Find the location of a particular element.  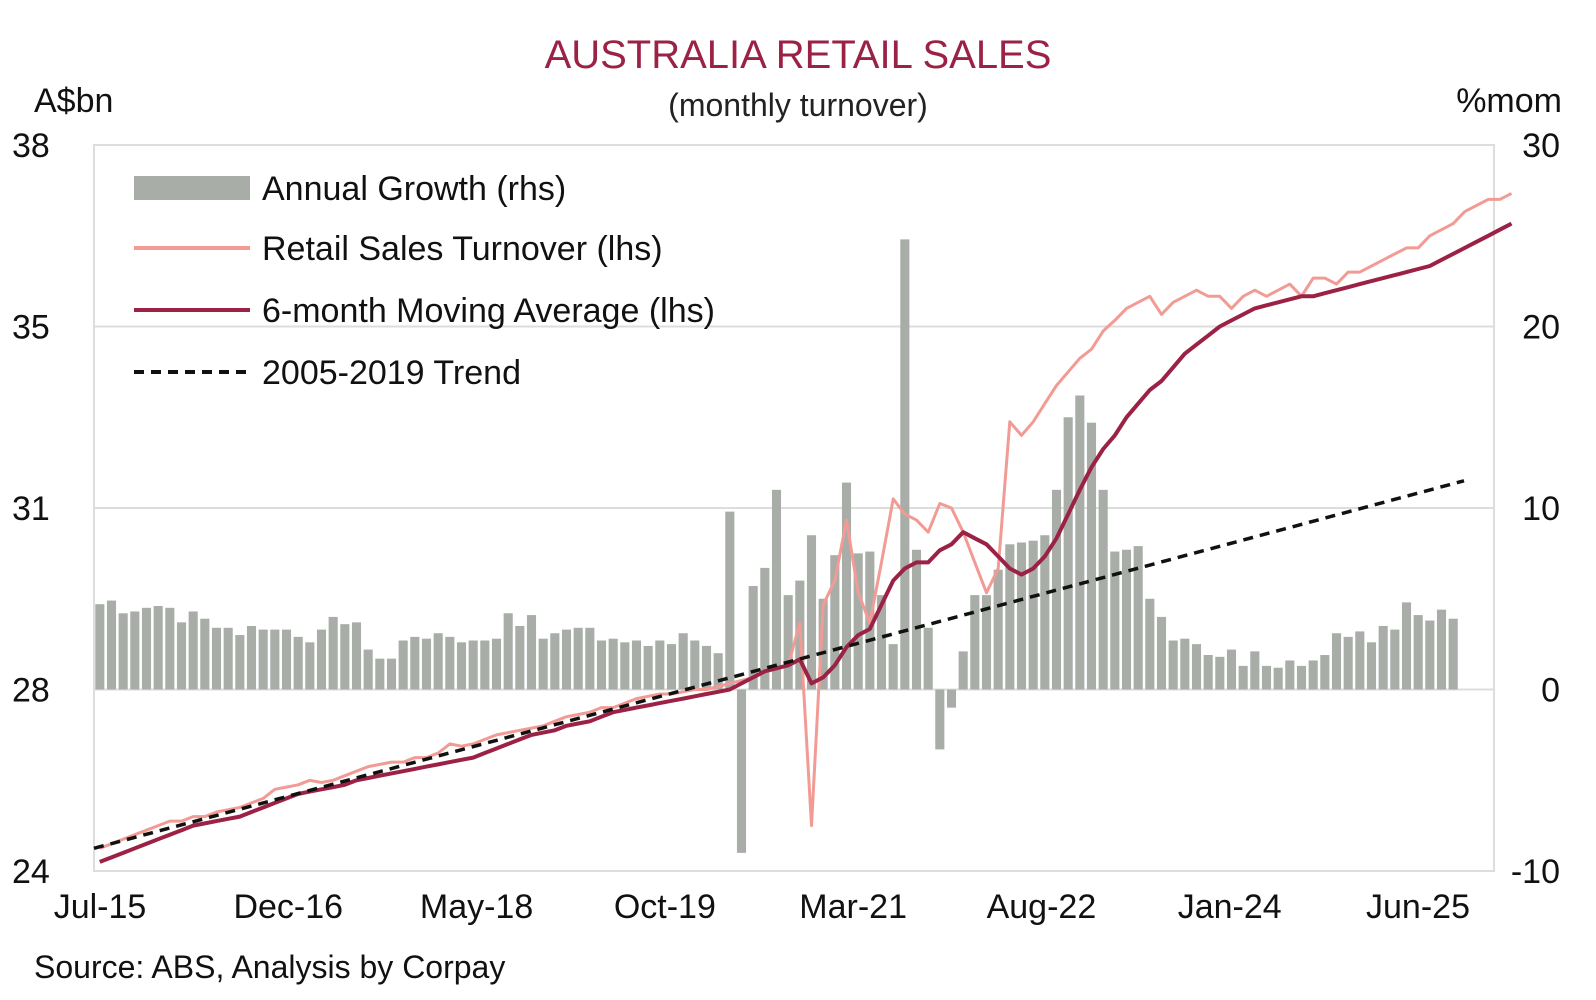

left-tick-label: 31 is located at coordinates (31, 509).